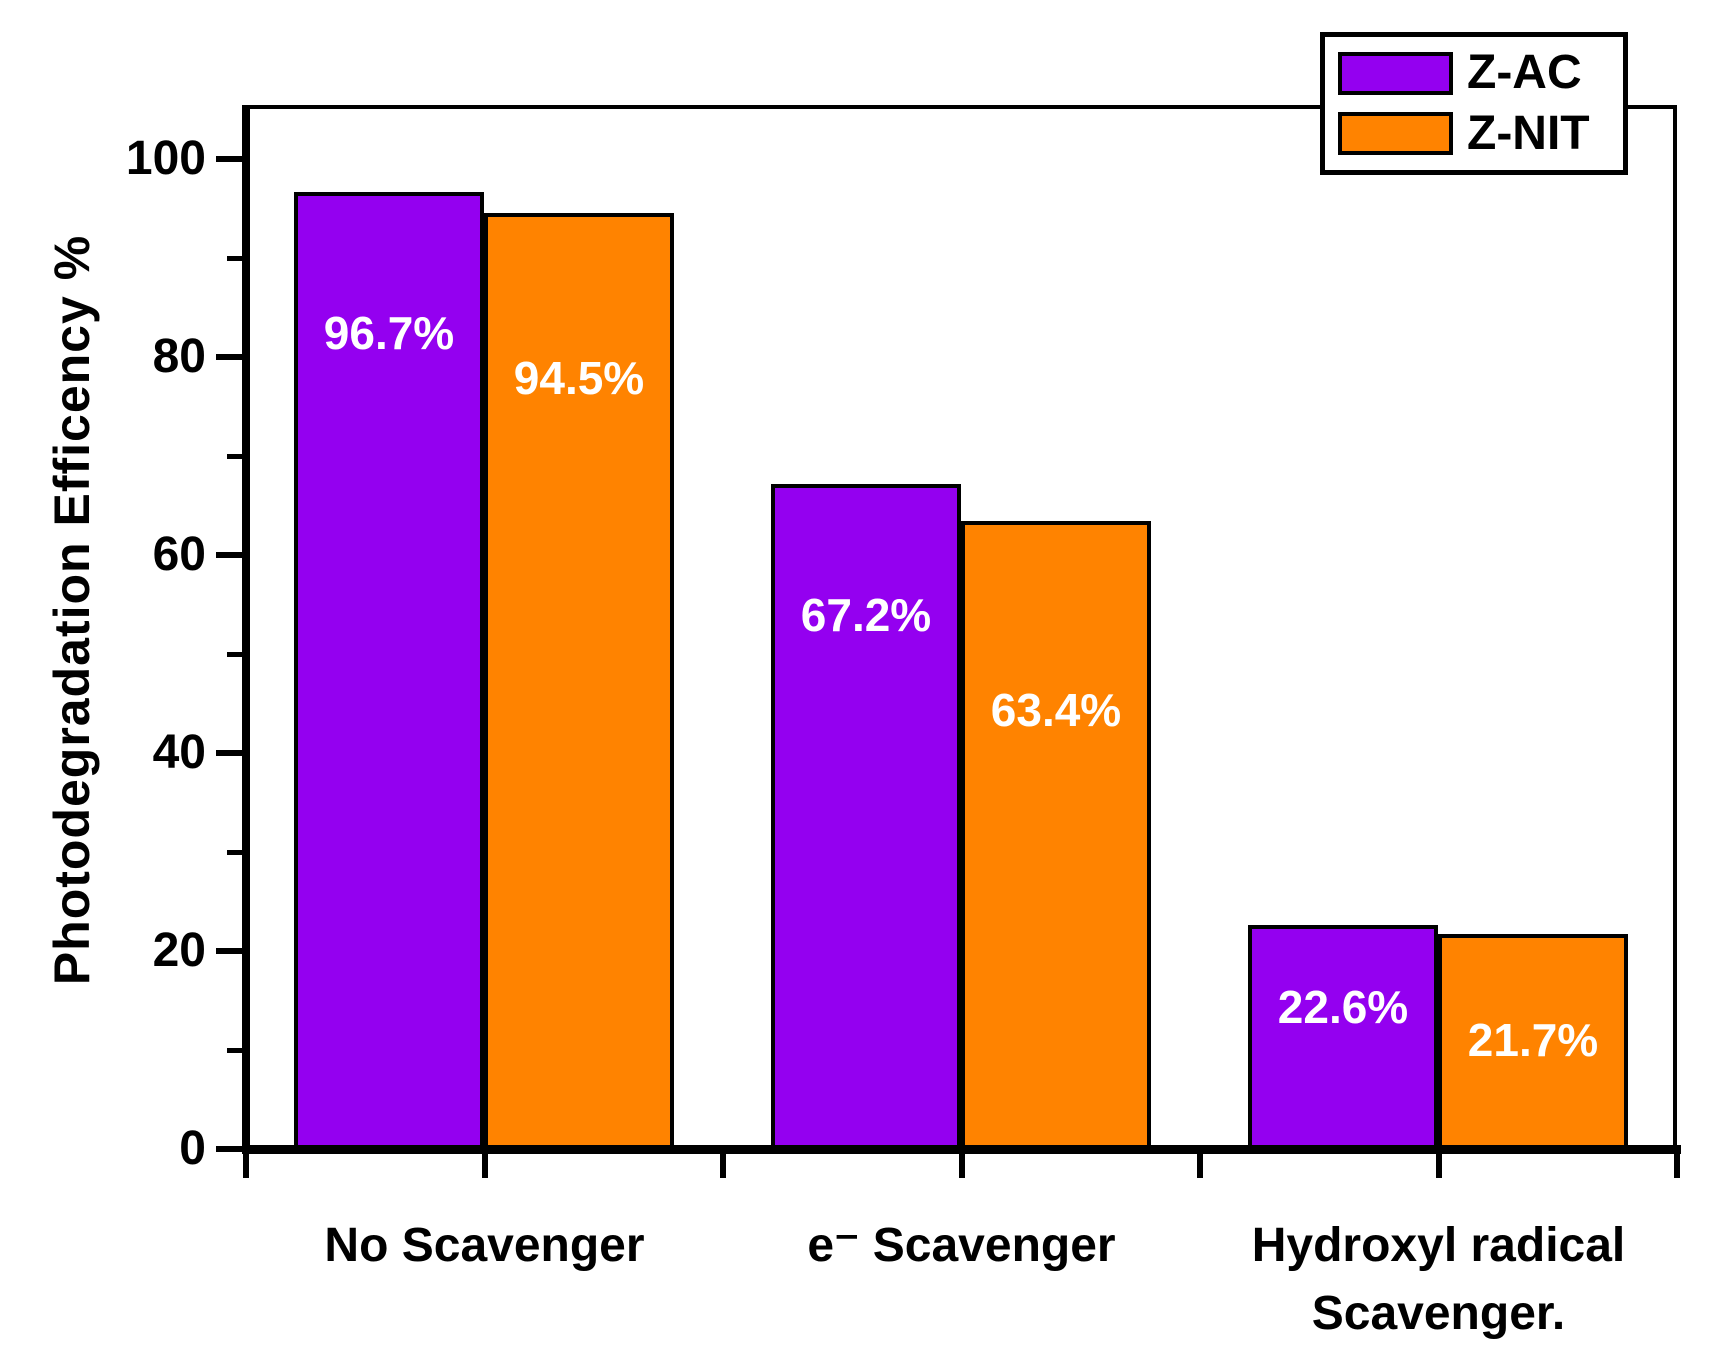 The width and height of the screenshot is (1711, 1371). I want to click on bar-value-label: 22.6%, so click(1343, 1007).